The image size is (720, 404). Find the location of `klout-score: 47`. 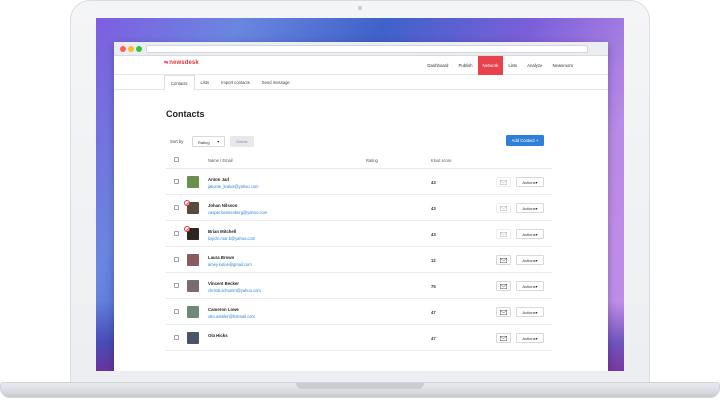

klout-score: 47 is located at coordinates (433, 338).